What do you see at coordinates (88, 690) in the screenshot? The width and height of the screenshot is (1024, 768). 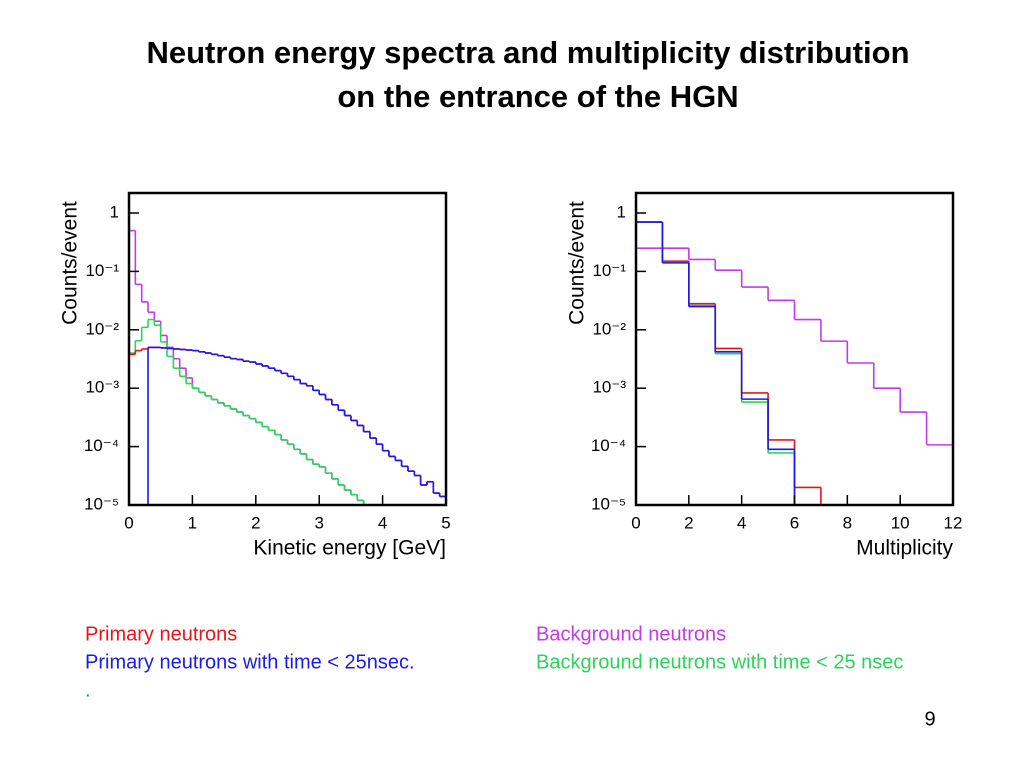 I see `note: .` at bounding box center [88, 690].